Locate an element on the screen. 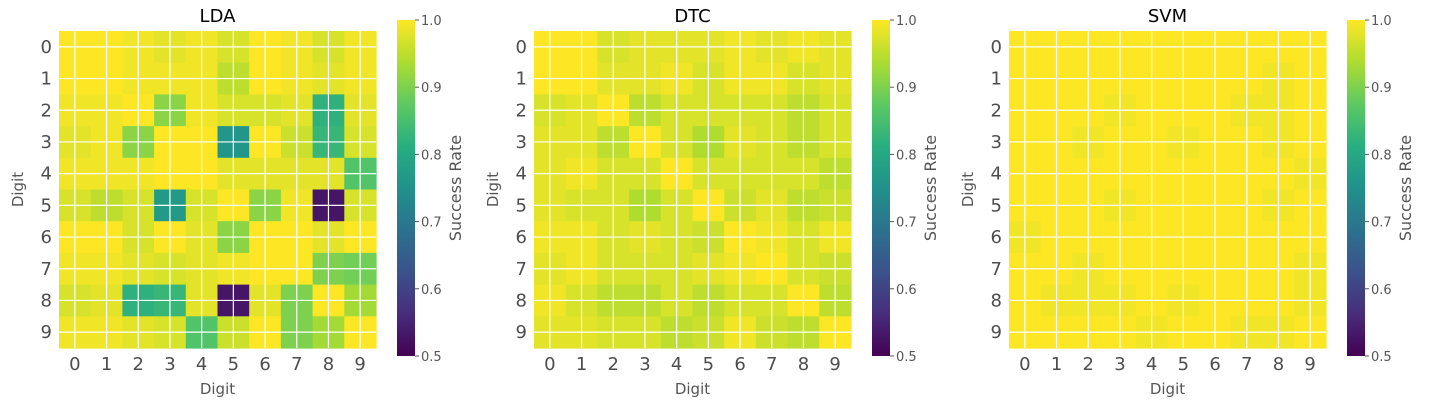 The width and height of the screenshot is (1440, 400). chart-title: LDA is located at coordinates (218, 16).